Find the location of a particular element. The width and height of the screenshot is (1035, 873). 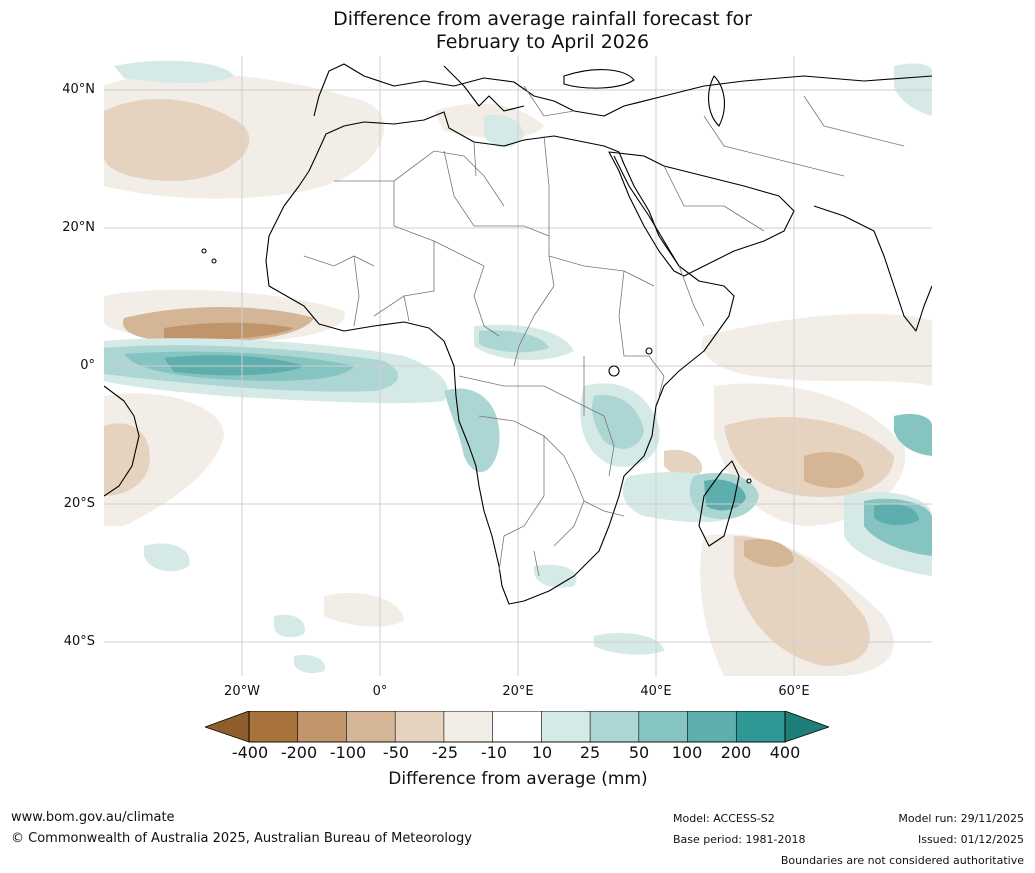

colorbar-tick: -100 is located at coordinates (348, 752).